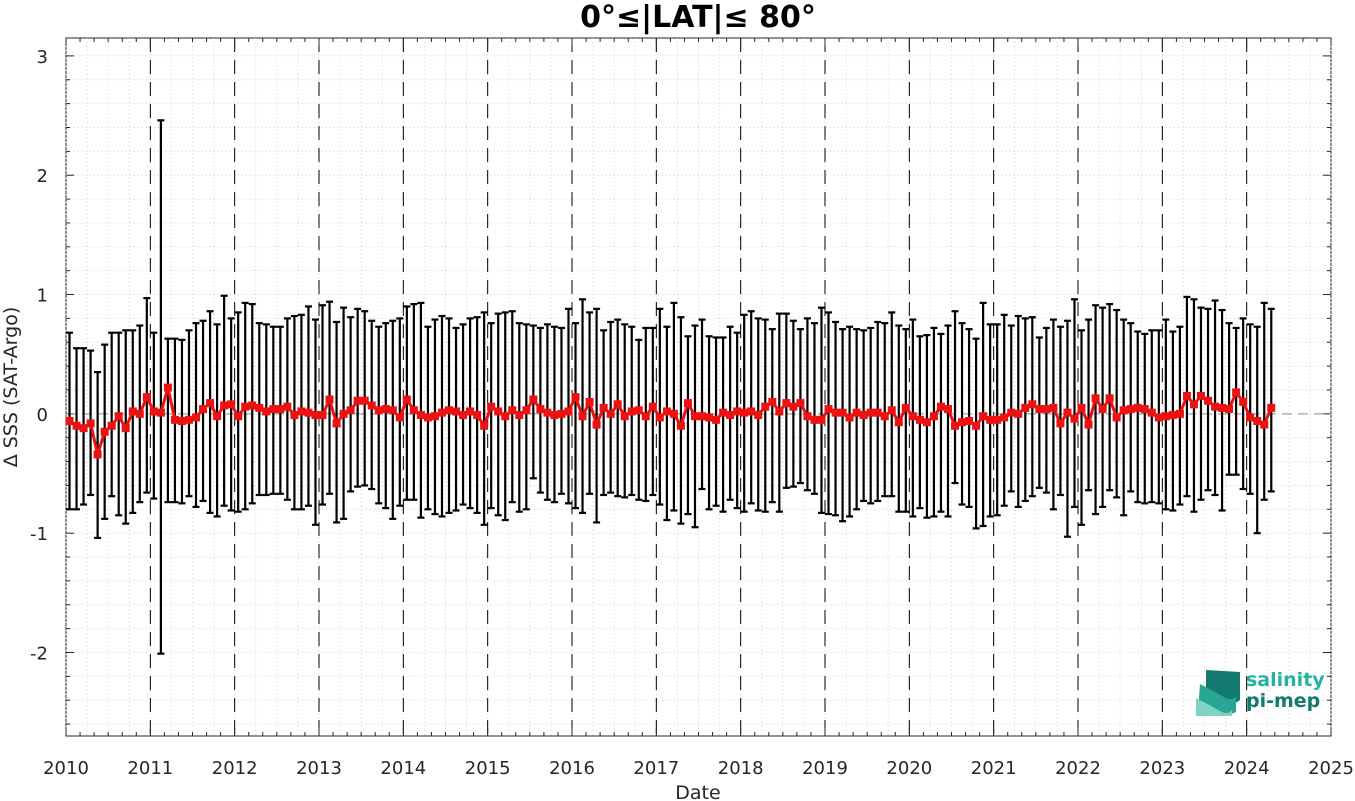 Image resolution: width=1355 pixels, height=801 pixels. What do you see at coordinates (1331, 768) in the screenshot?
I see `x-tick-label: 2025` at bounding box center [1331, 768].